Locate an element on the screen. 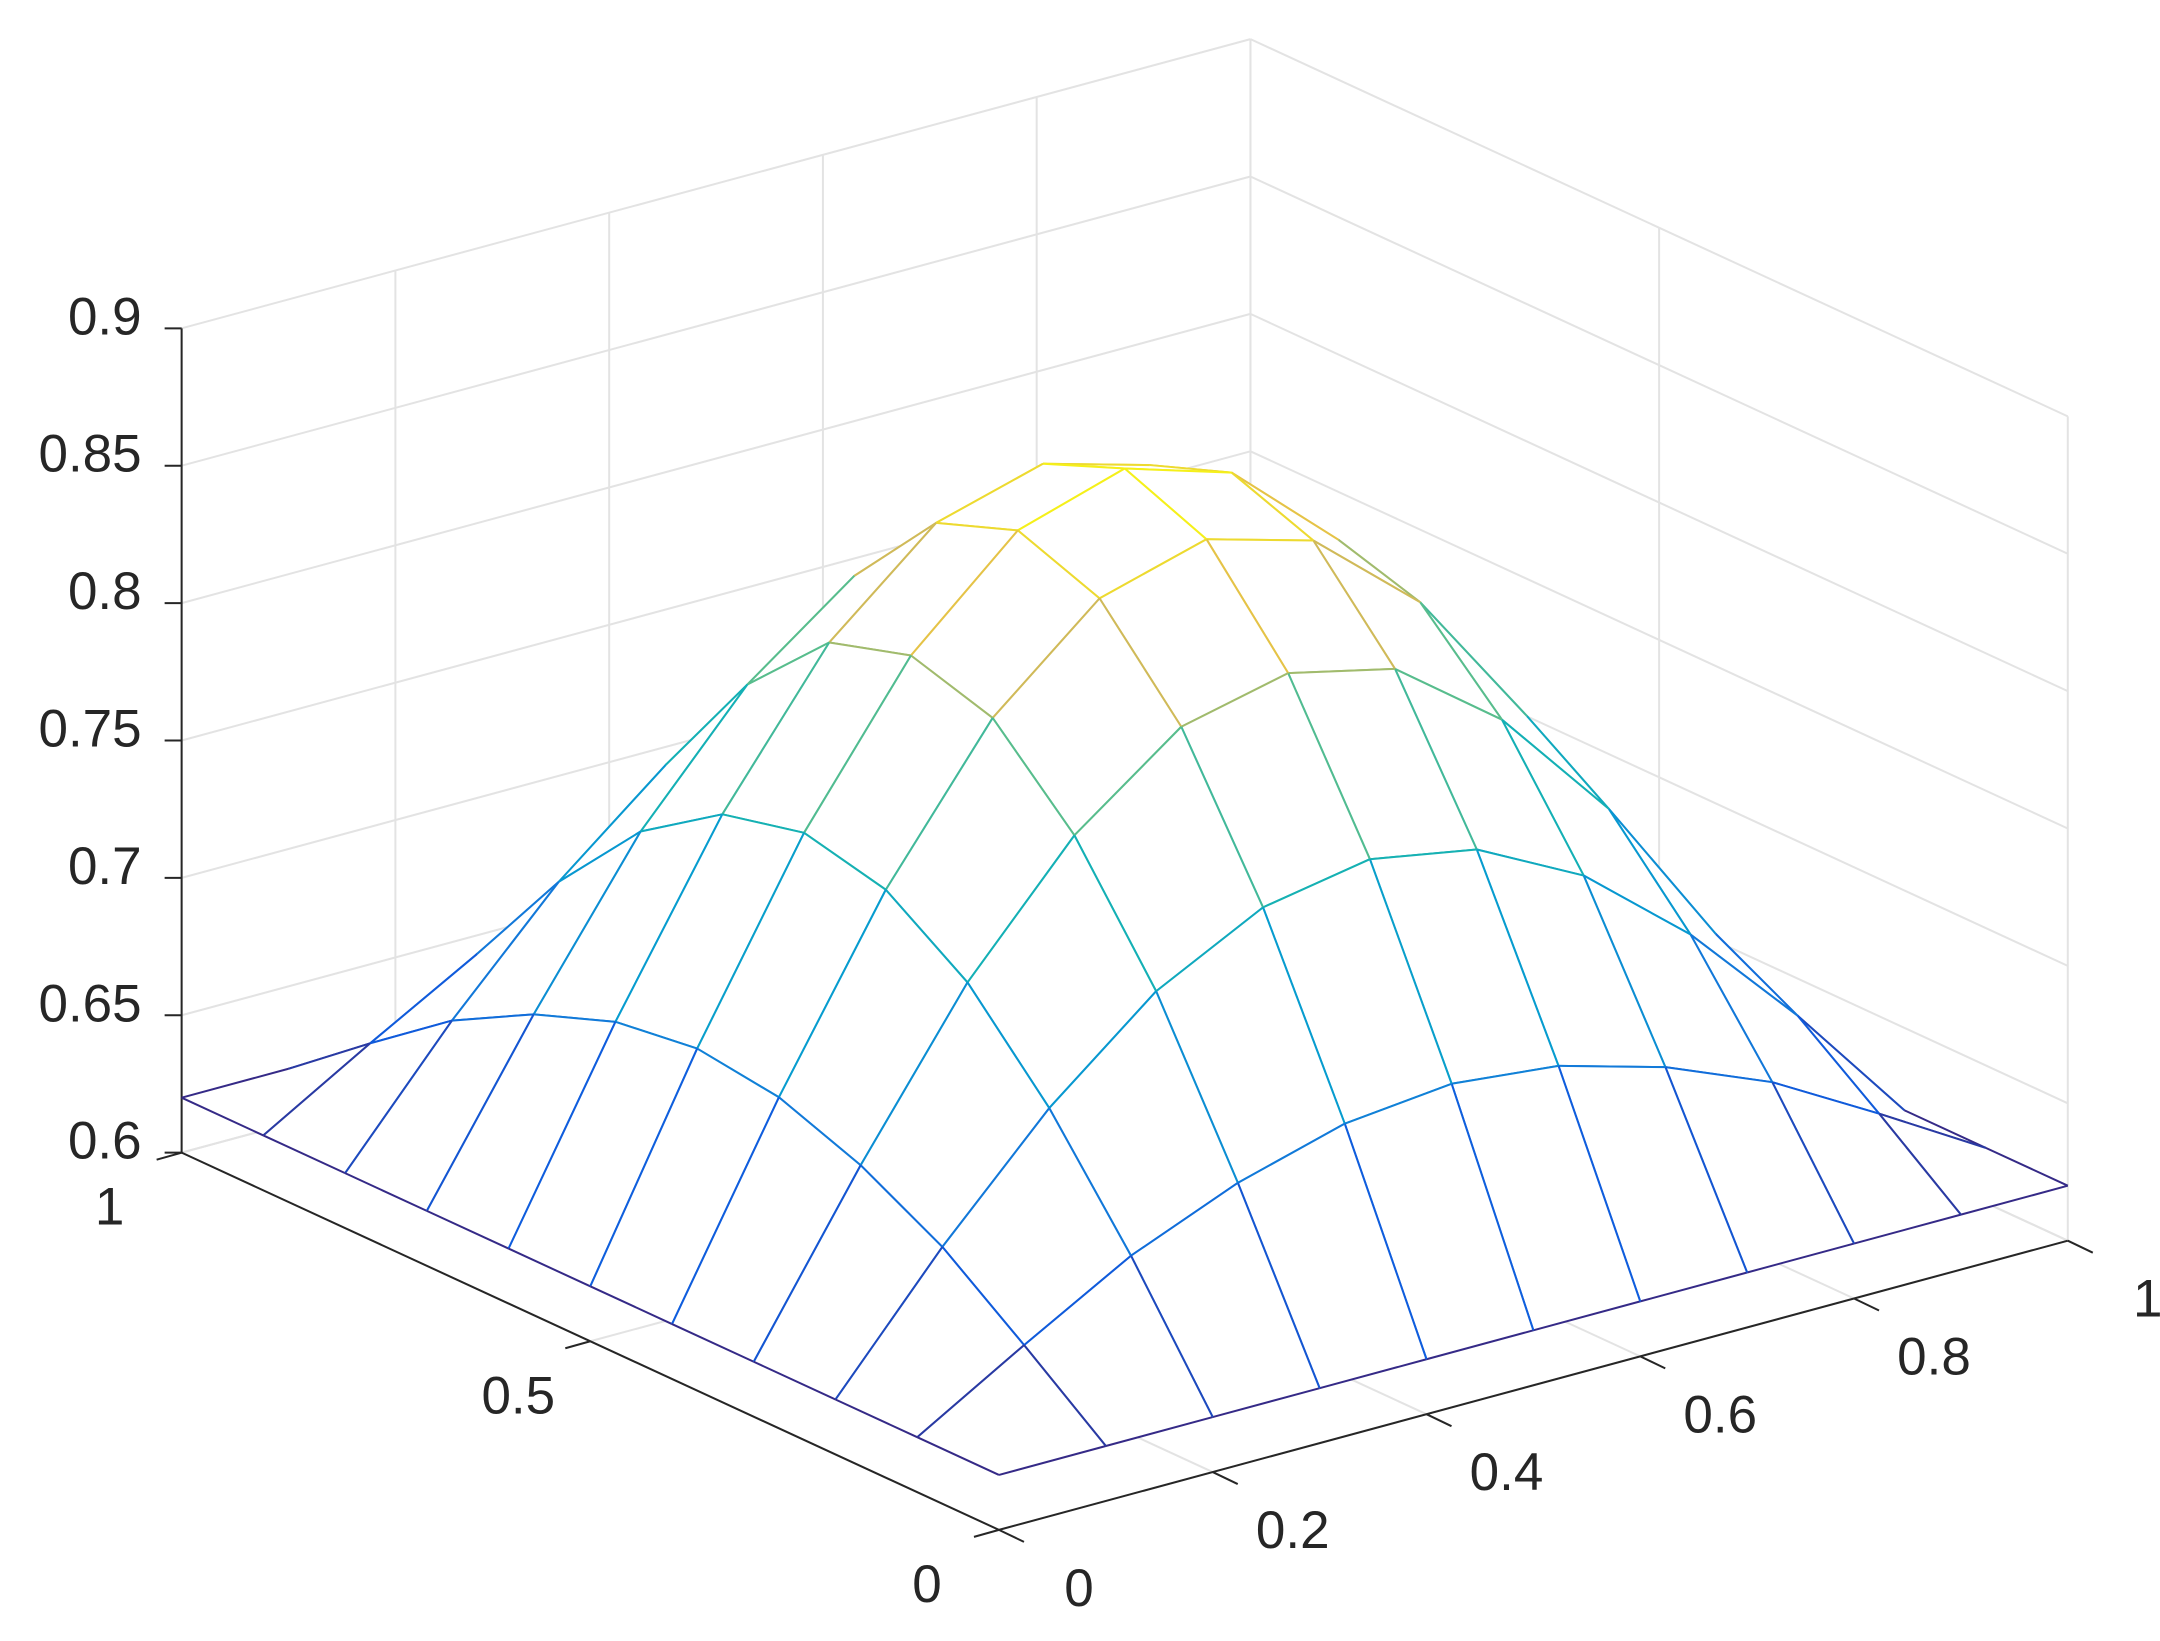 The image size is (2160, 1641). z-tick-label: 0.65 is located at coordinates (89, 1003).